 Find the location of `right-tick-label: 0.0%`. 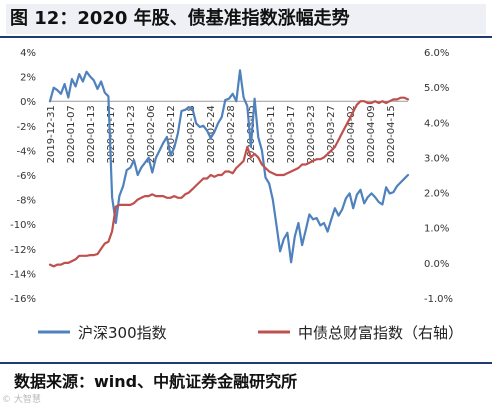

right-tick-label: 0.0% is located at coordinates (436, 264).